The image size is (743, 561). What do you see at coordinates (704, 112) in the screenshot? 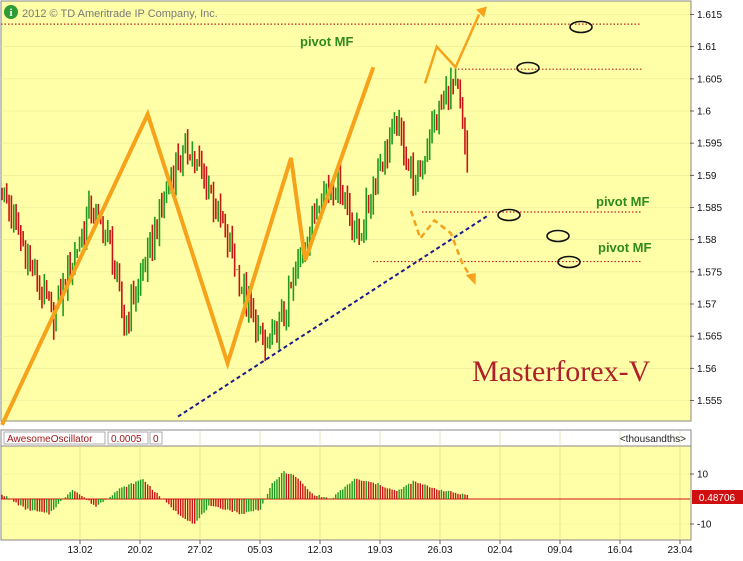
I see `y-tick-label: 1.6` at bounding box center [704, 112].